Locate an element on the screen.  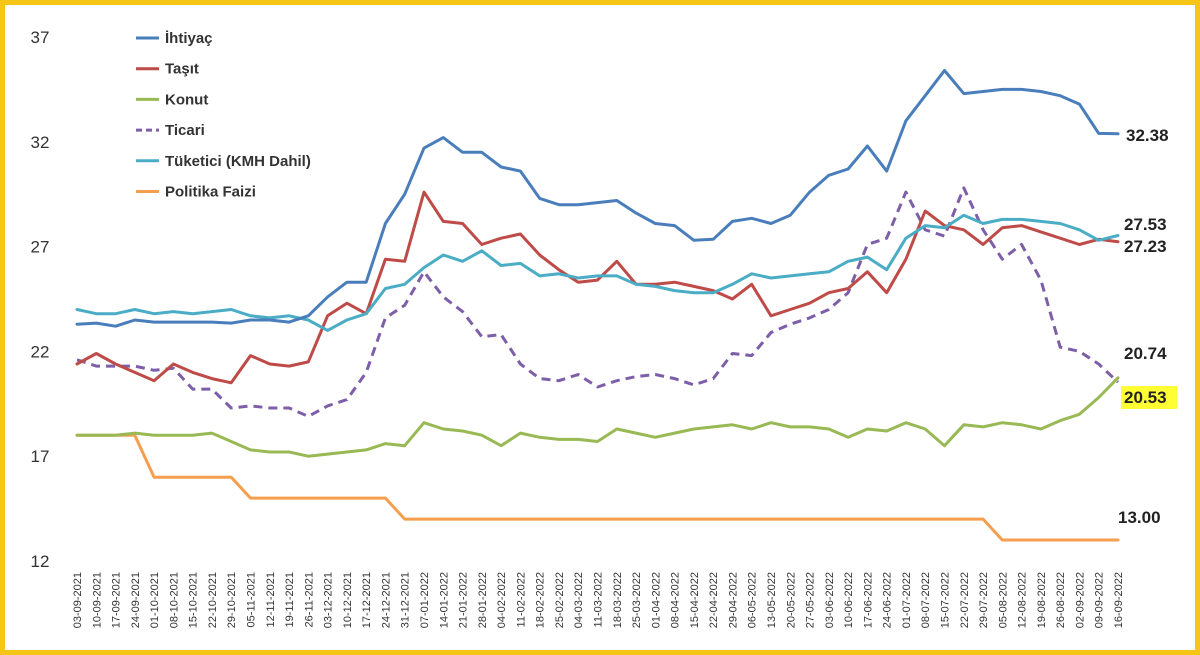
x-tick-label: 01-10-2021 is located at coordinates (155, 600).